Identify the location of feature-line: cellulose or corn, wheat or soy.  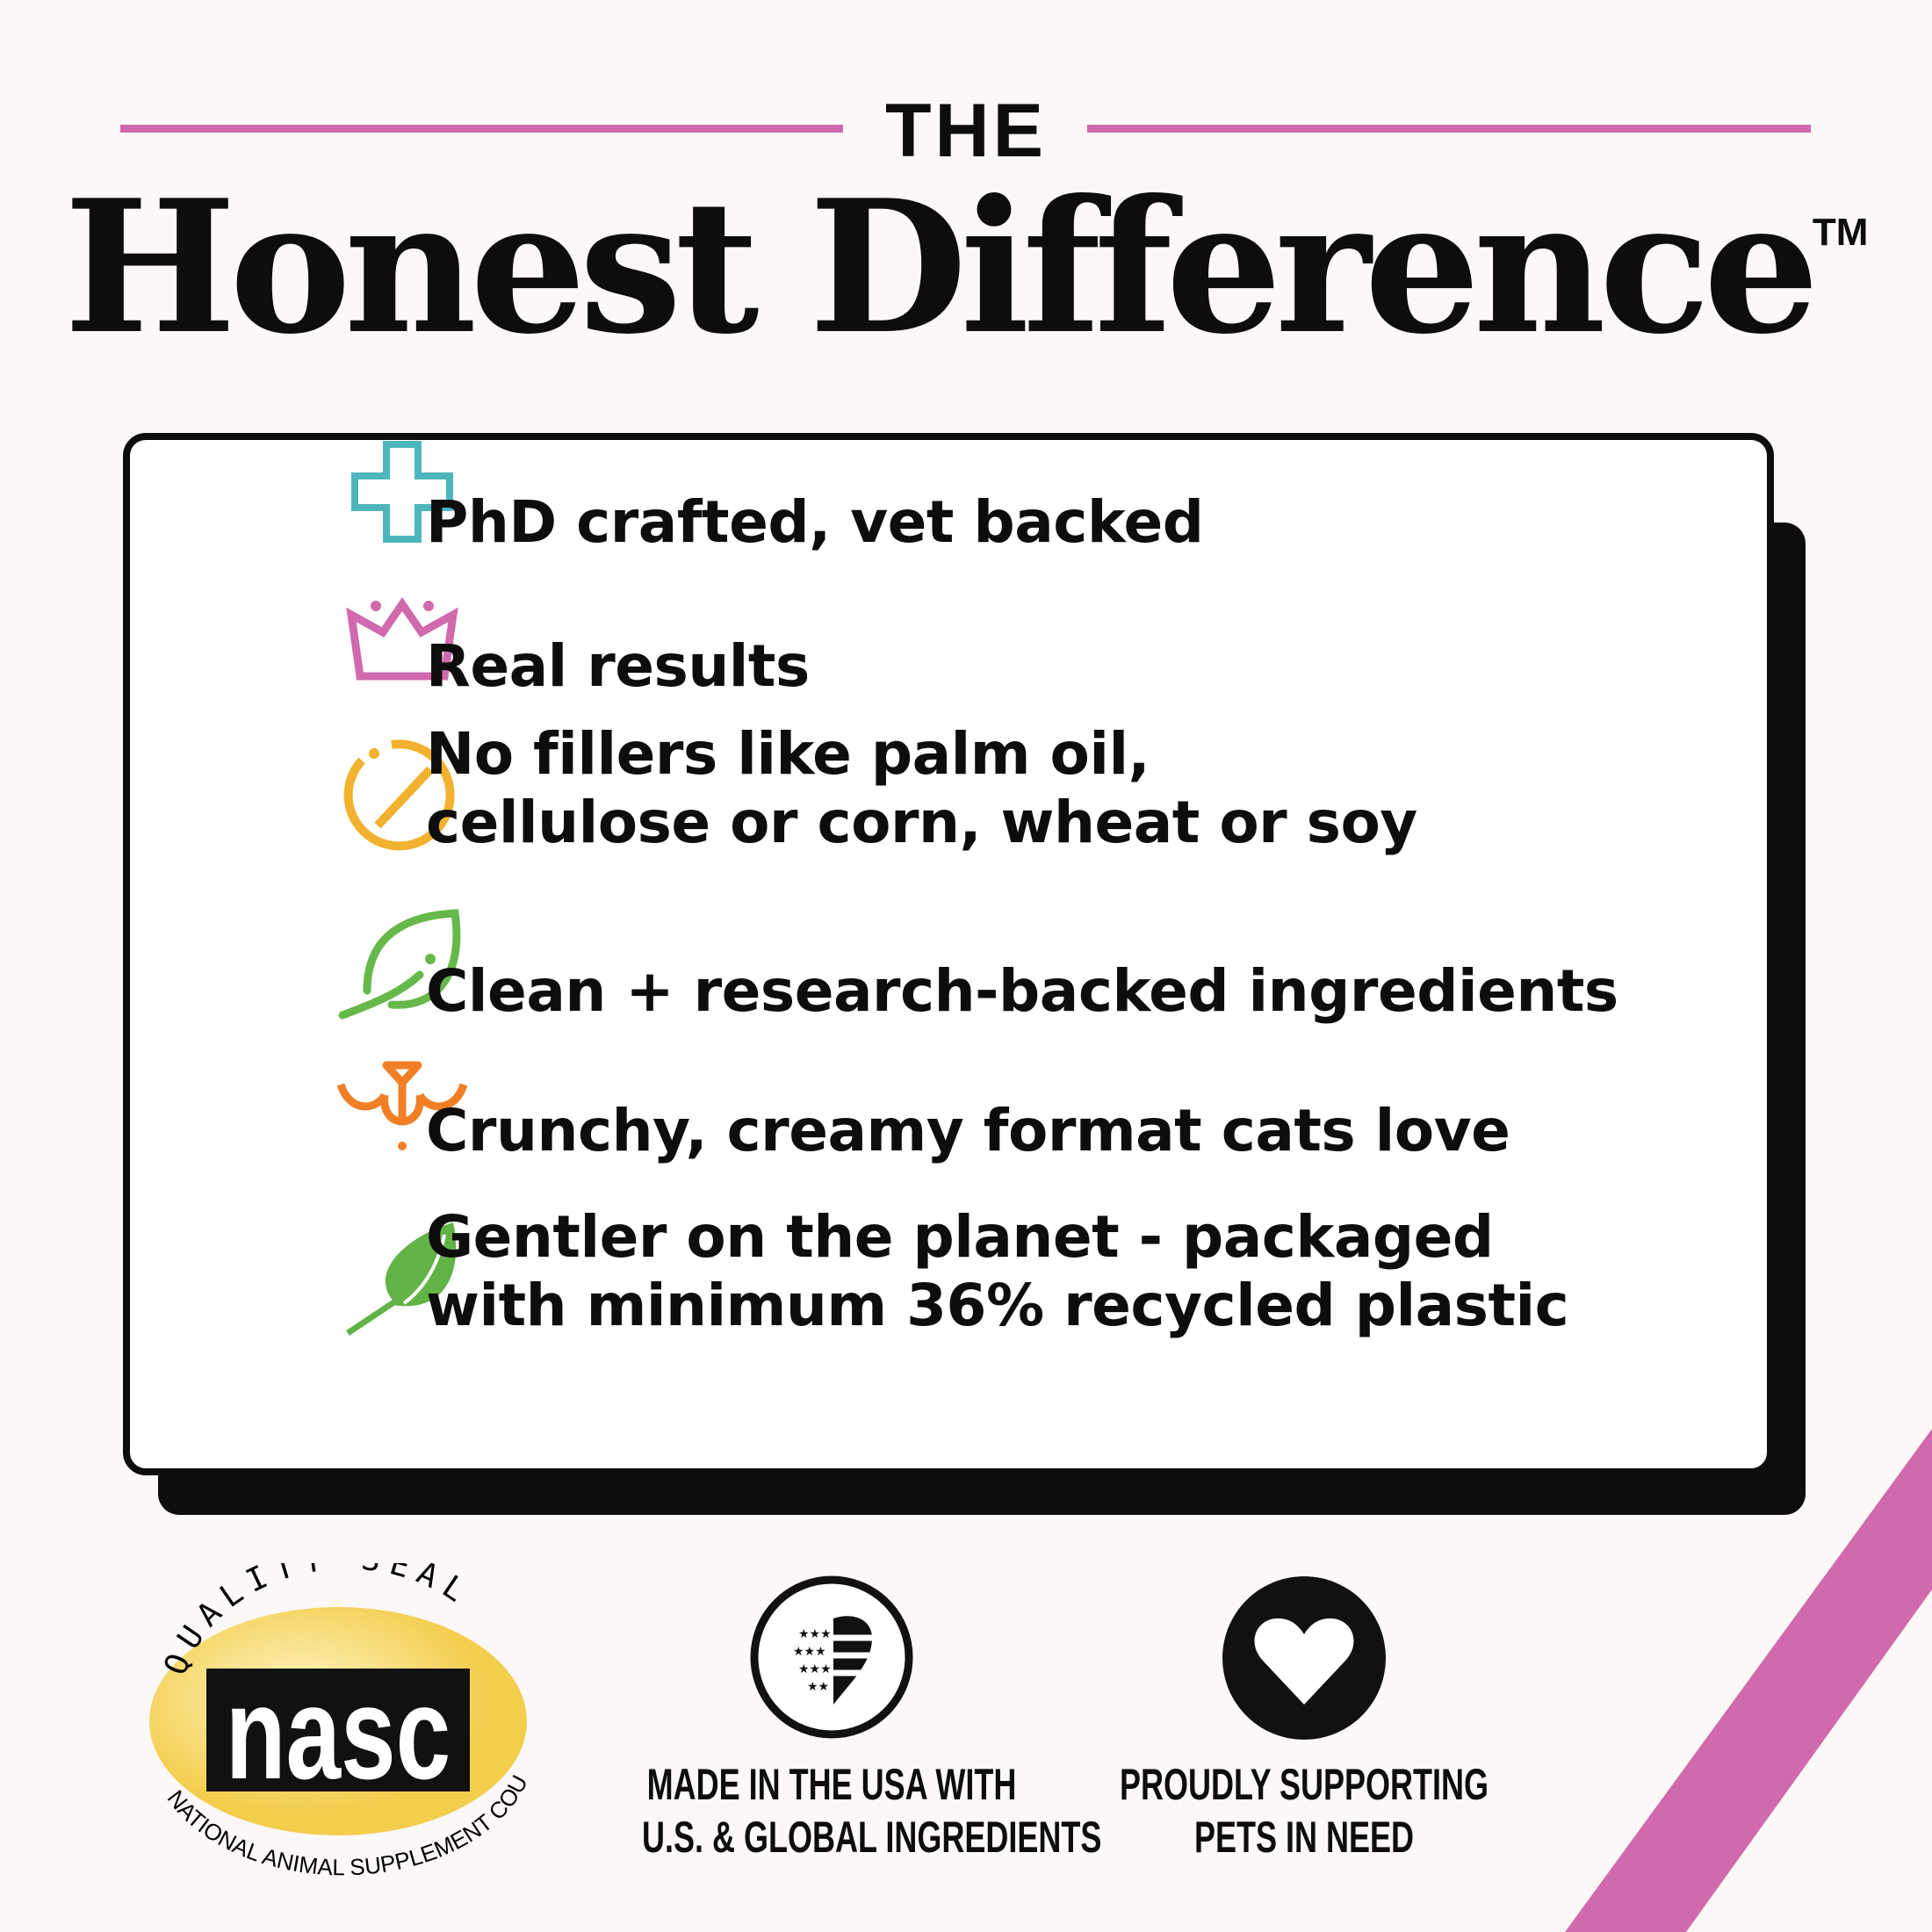
(921, 822).